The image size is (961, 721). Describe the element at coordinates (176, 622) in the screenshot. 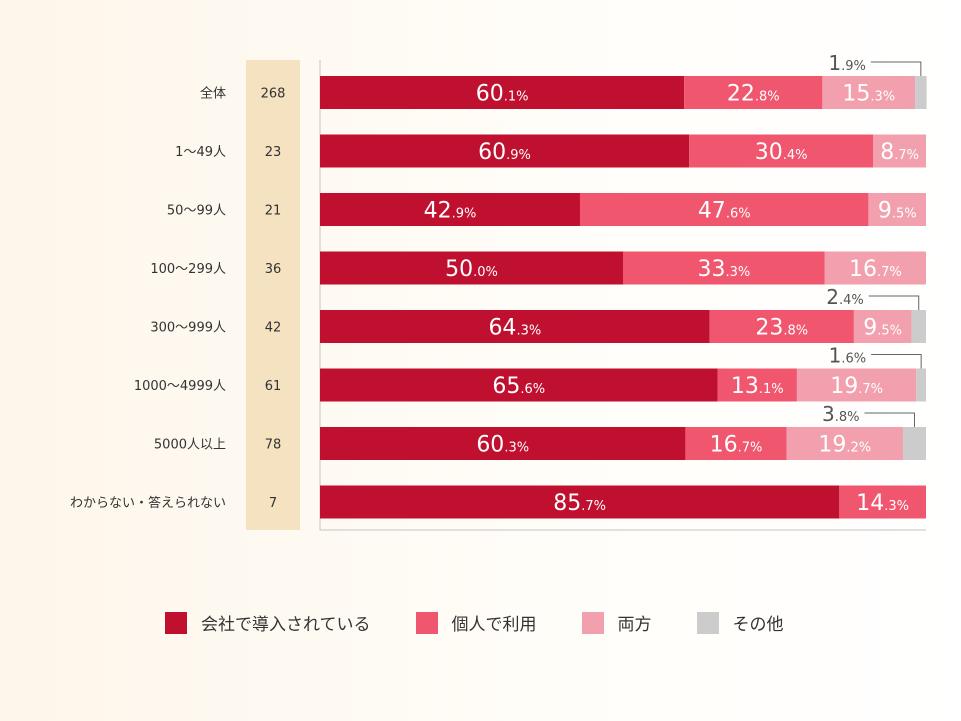

I see `legend-swatch-company` at that location.